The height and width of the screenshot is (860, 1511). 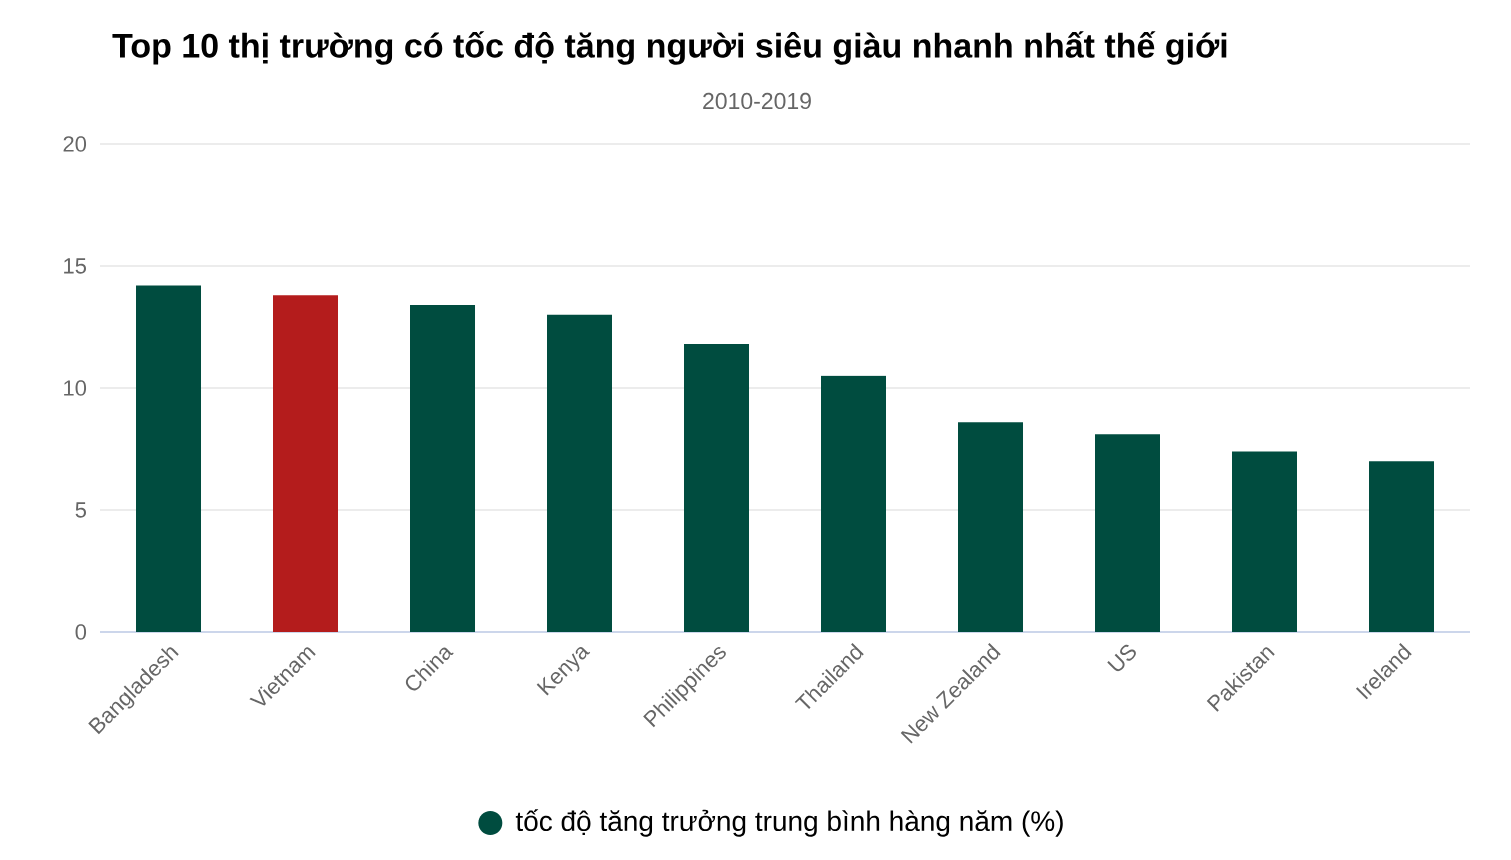 I want to click on y-tick-label: 20, so click(x=75, y=144).